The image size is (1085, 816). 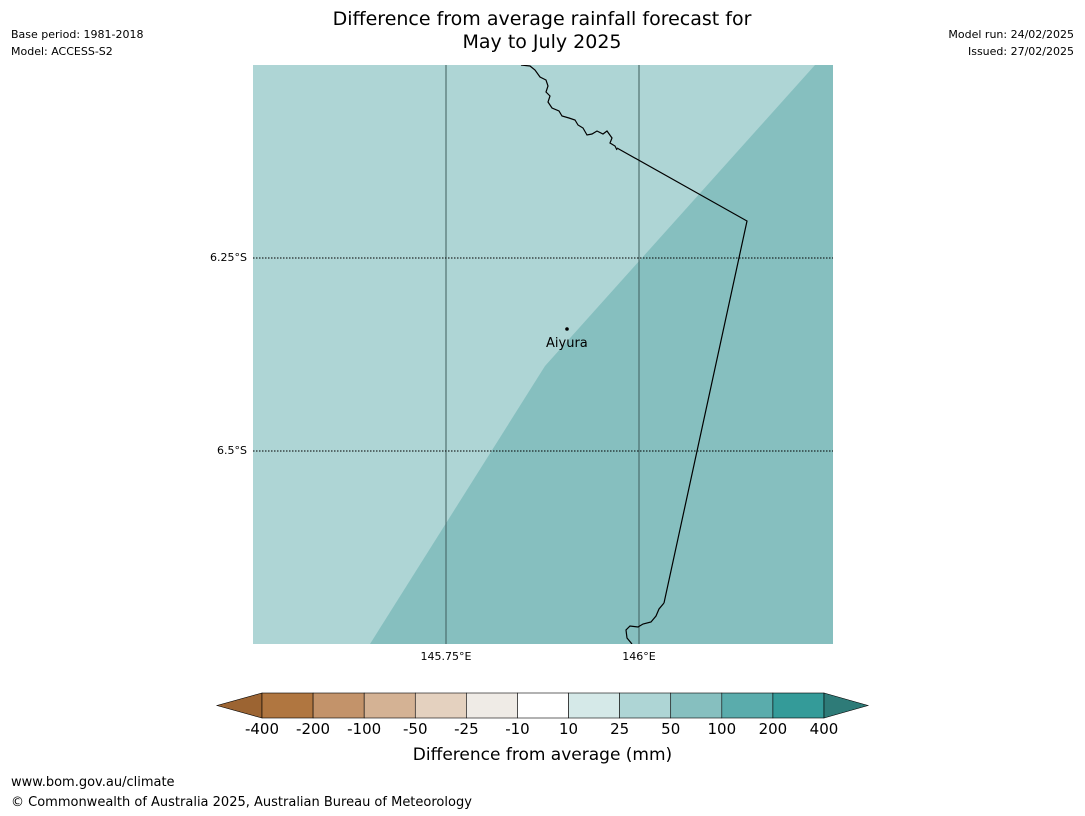 What do you see at coordinates (262, 729) in the screenshot?
I see `colorbar-tick-label: -400` at bounding box center [262, 729].